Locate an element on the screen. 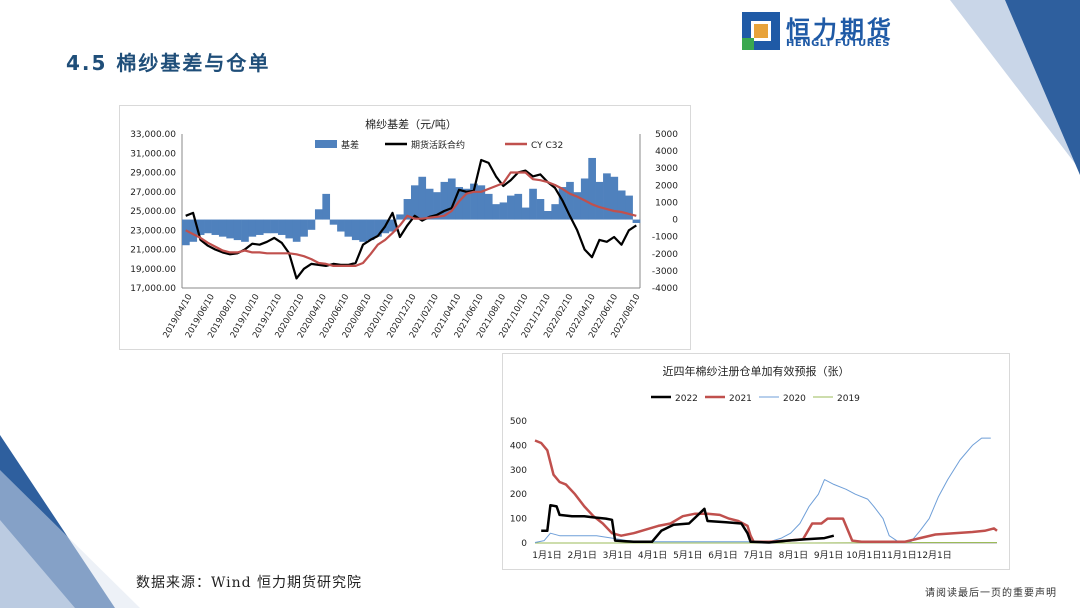 The height and width of the screenshot is (608, 1080). y-tick-label: 300 is located at coordinates (518, 471).